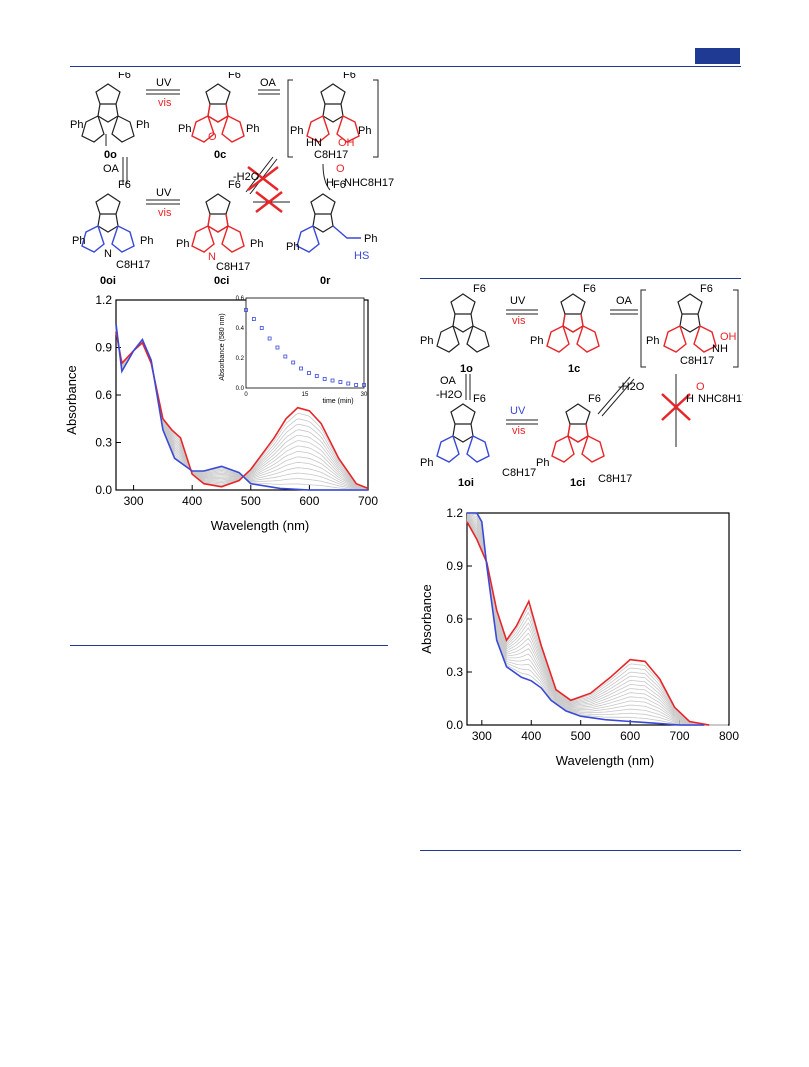  I want to click on label-ph-int-l: Ph, so click(296, 131).